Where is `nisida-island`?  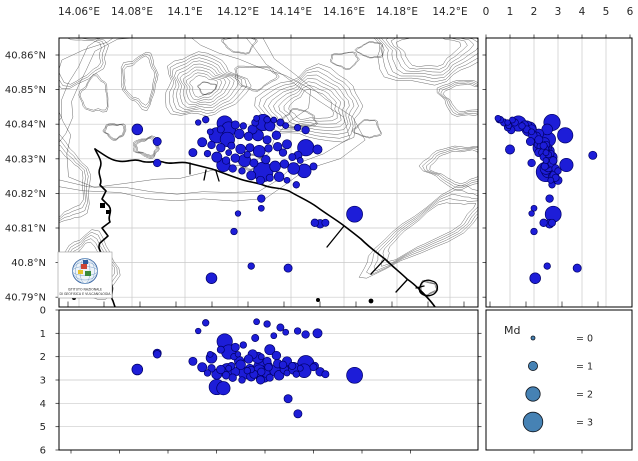 nisida-island is located at coordinates (428, 288).